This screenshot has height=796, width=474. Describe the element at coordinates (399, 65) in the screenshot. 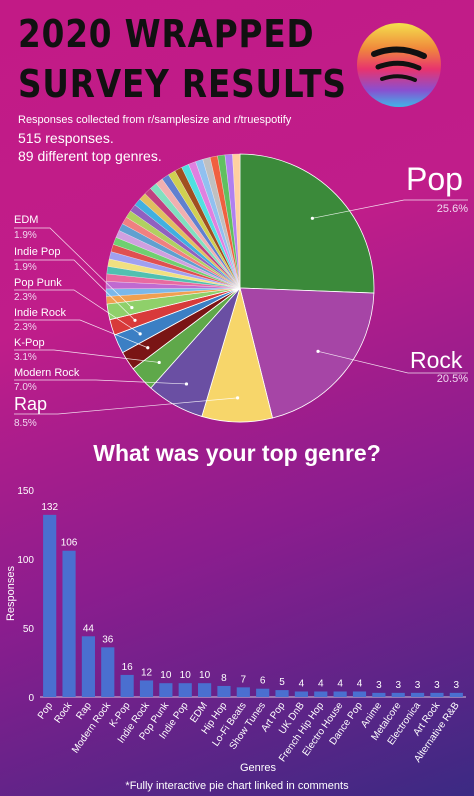

I see `spotify-logo-icon` at that location.